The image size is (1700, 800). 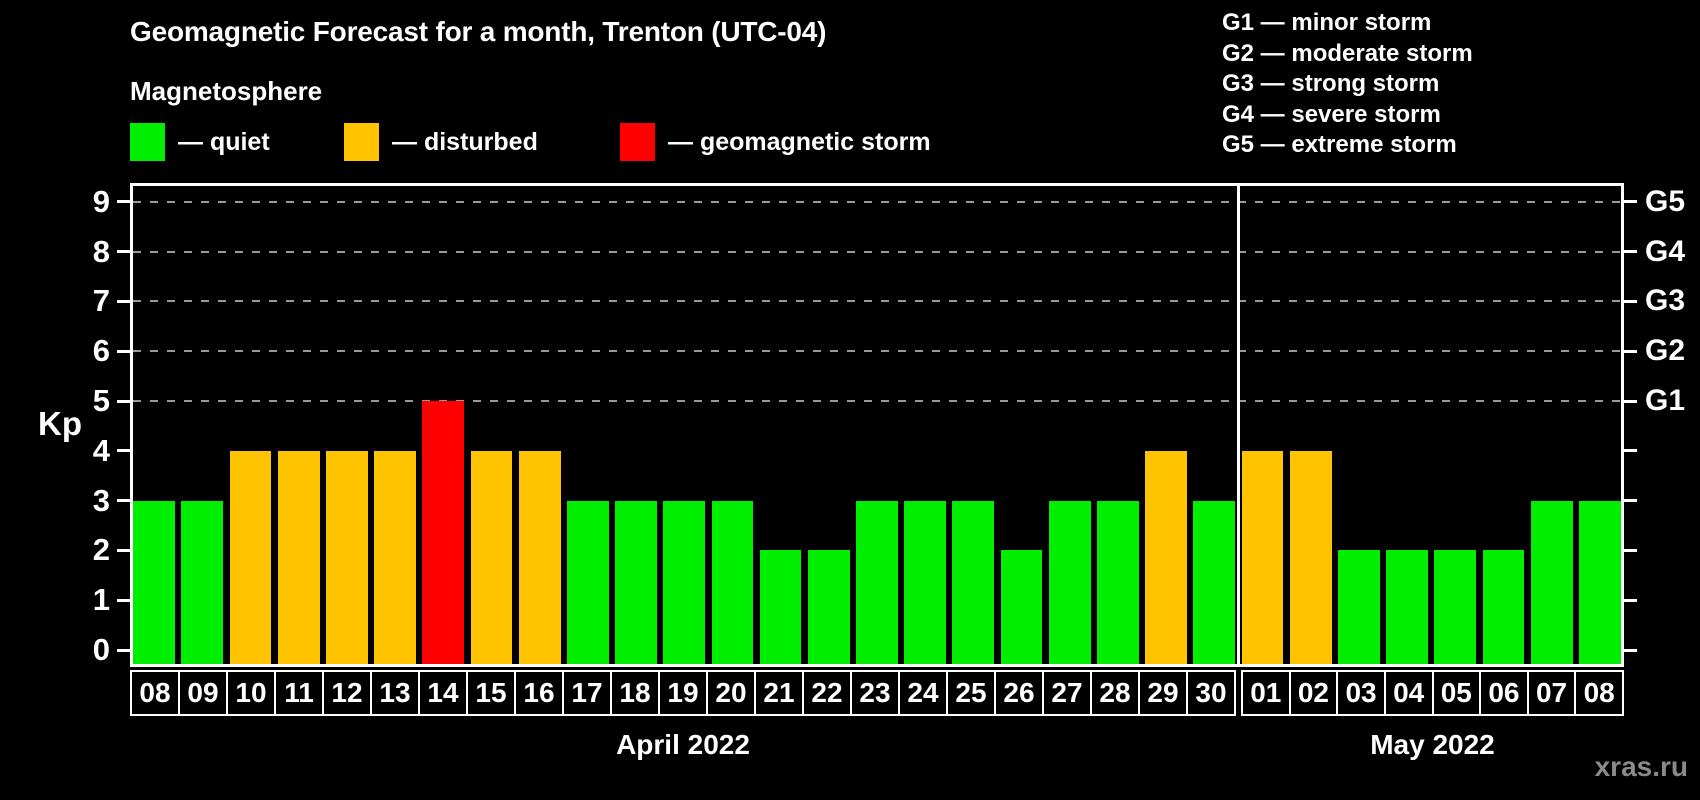 What do you see at coordinates (635, 693) in the screenshot?
I see `day-label-18: 18` at bounding box center [635, 693].